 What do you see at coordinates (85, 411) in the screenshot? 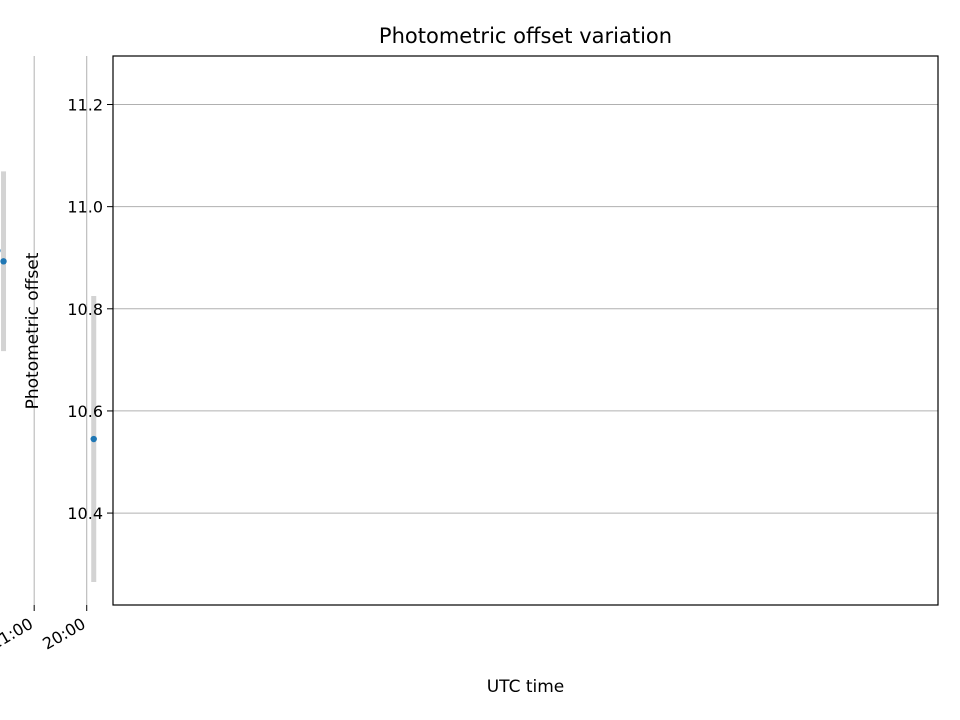
I see `y-tick-label: 10.6` at bounding box center [85, 411].